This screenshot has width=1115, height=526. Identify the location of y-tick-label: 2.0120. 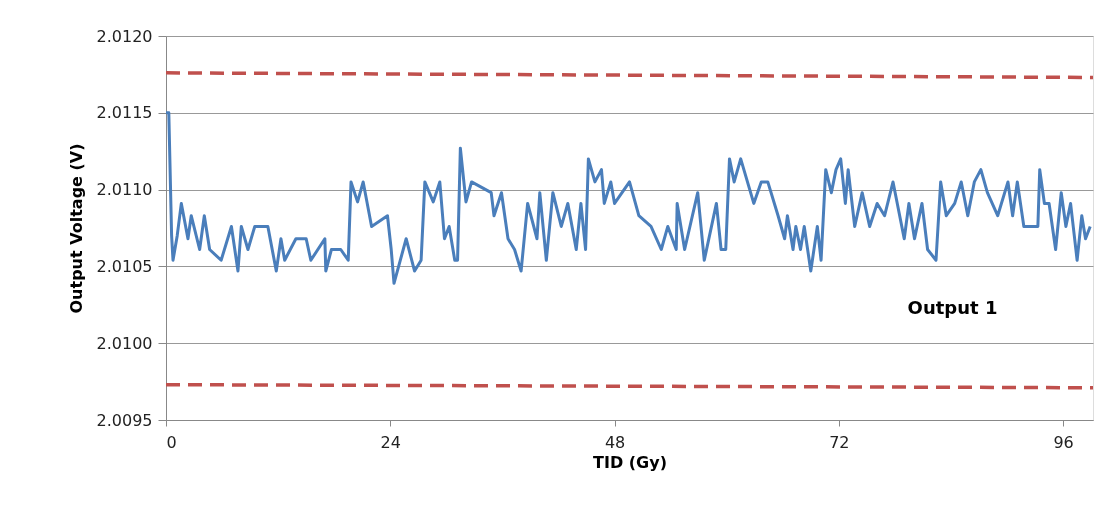
(124, 36).